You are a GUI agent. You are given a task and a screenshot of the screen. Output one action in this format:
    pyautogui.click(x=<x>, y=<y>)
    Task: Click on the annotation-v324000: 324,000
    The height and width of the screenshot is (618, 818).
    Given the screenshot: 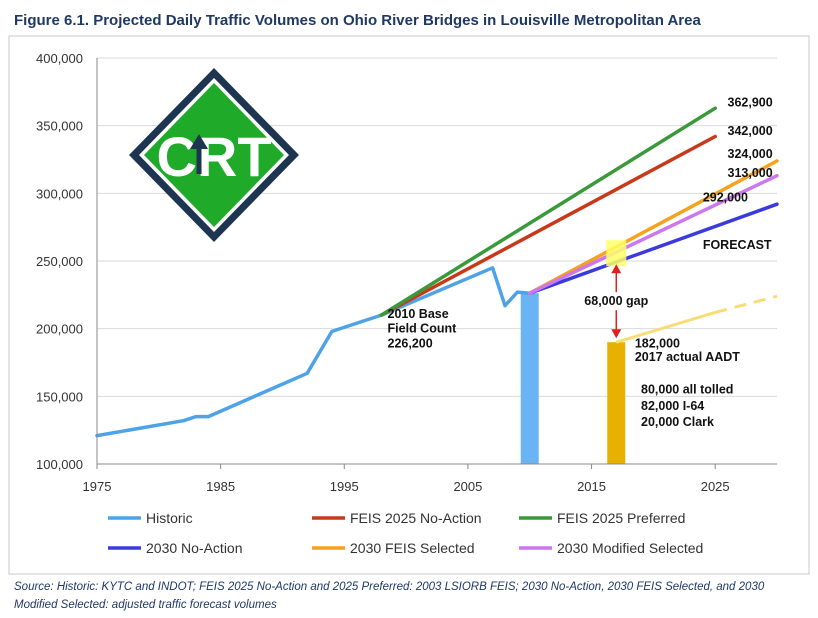 What is the action you would take?
    pyautogui.click(x=750, y=154)
    